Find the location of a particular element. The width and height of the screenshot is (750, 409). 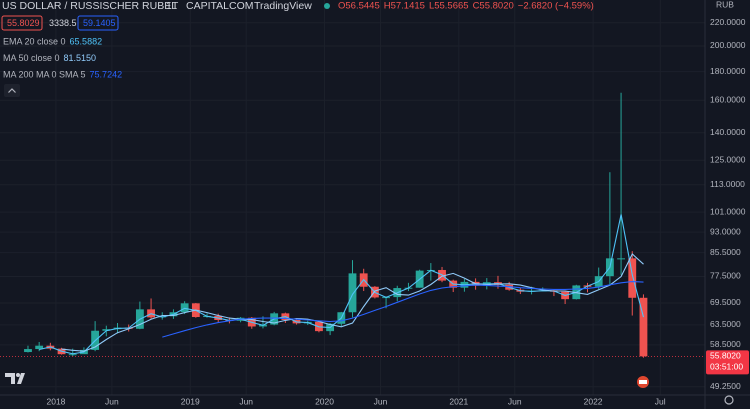

y-tick-label: 69.5000 is located at coordinates (725, 302).